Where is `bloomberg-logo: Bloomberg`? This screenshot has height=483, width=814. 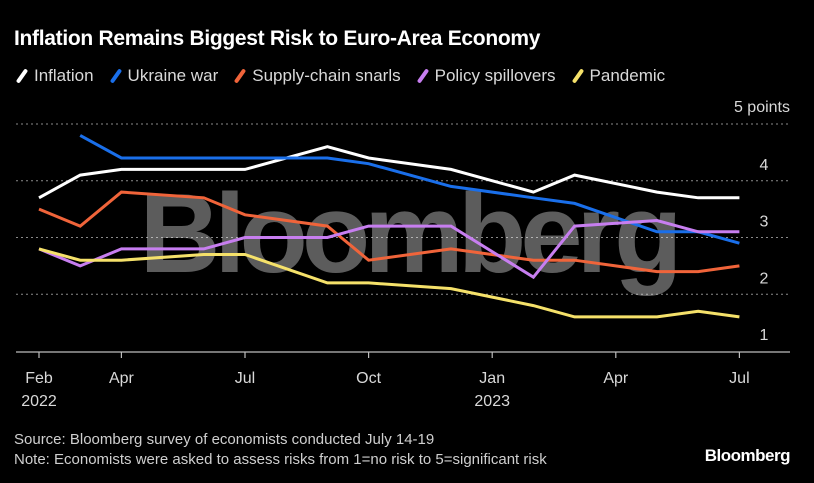
bloomberg-logo: Bloomberg is located at coordinates (747, 455).